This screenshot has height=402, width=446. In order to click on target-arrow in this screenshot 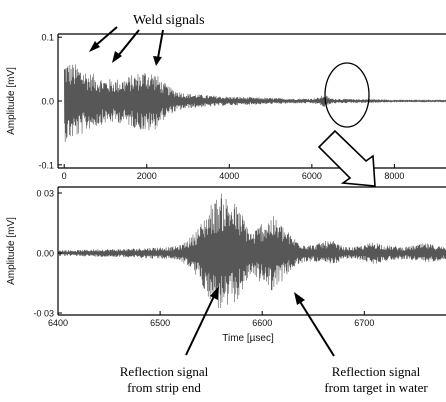, I will do `click(316, 328)`.